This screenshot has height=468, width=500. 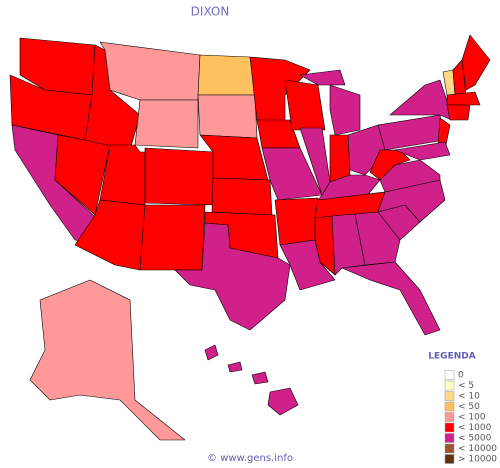 What do you see at coordinates (469, 397) in the screenshot?
I see `legend-label: < 10` at bounding box center [469, 397].